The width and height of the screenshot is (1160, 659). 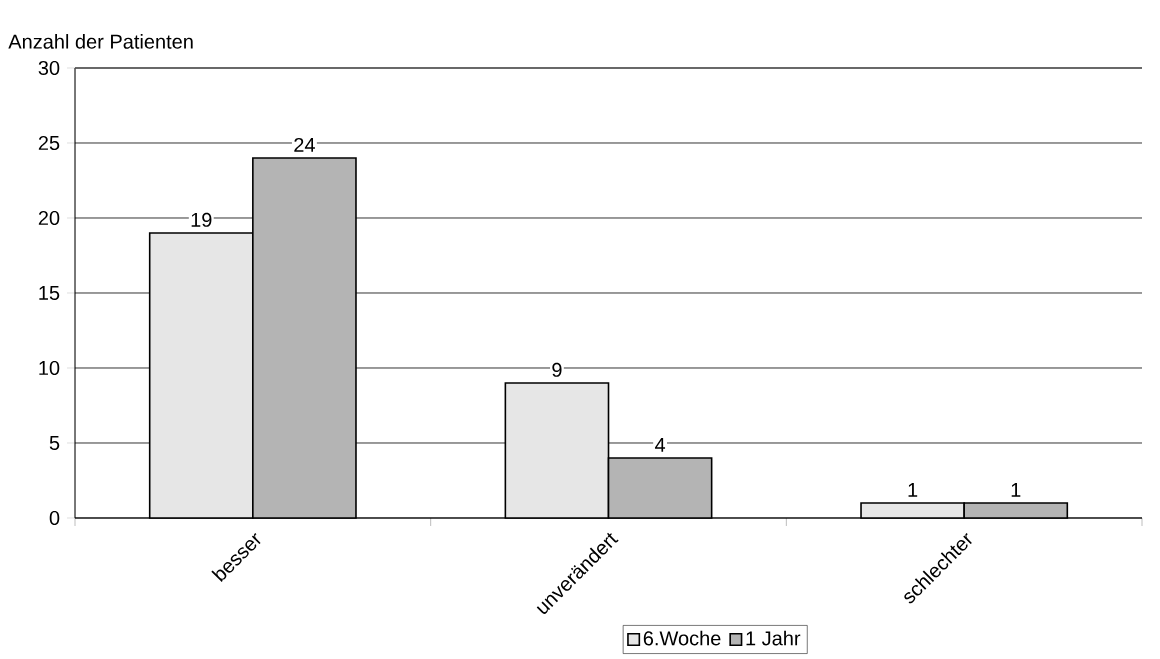 What do you see at coordinates (773, 638) in the screenshot?
I see `legend-label: 1 Jahr` at bounding box center [773, 638].